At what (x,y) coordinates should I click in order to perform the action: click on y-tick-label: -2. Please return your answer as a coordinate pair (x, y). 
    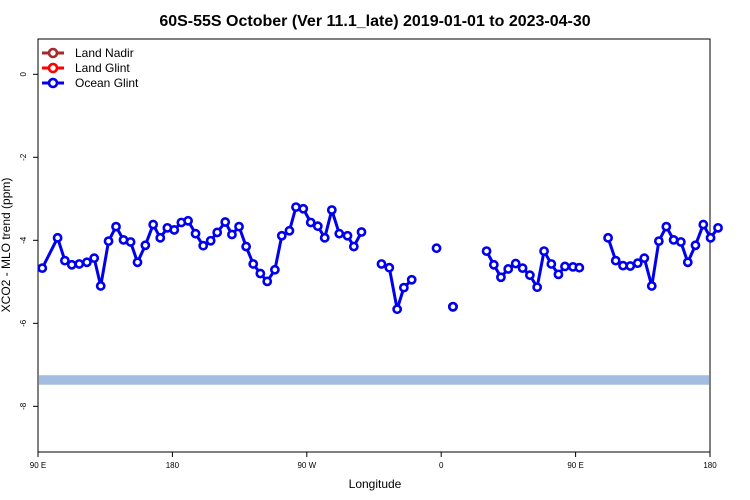
    Looking at the image, I should click on (23, 157).